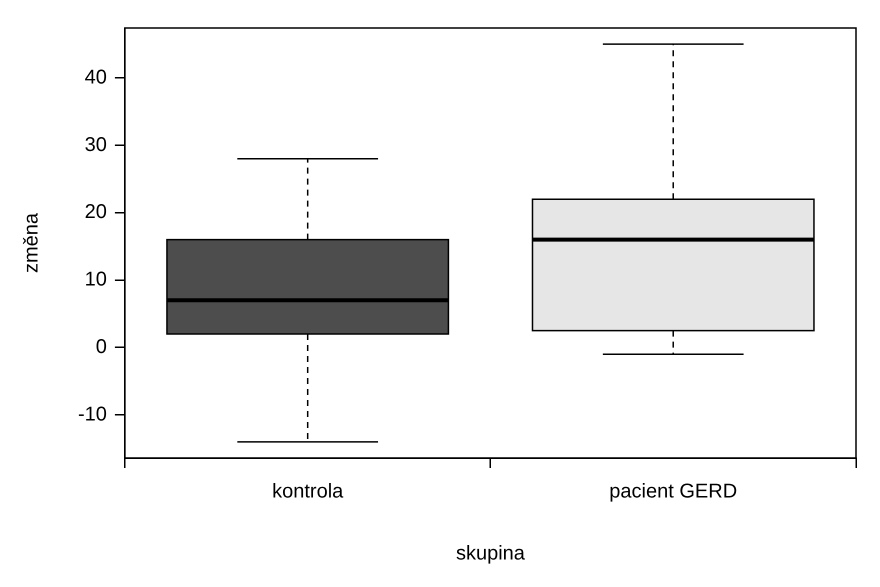 The width and height of the screenshot is (880, 587). I want to click on y-tick-label: 40, so click(95, 77).